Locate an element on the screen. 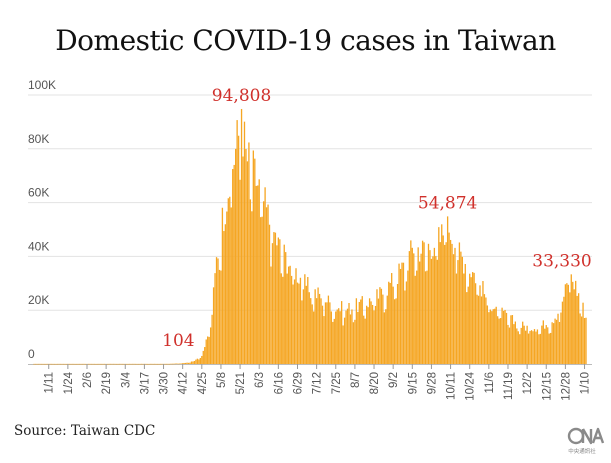  x-tick-label: 1/10 is located at coordinates (586, 383).